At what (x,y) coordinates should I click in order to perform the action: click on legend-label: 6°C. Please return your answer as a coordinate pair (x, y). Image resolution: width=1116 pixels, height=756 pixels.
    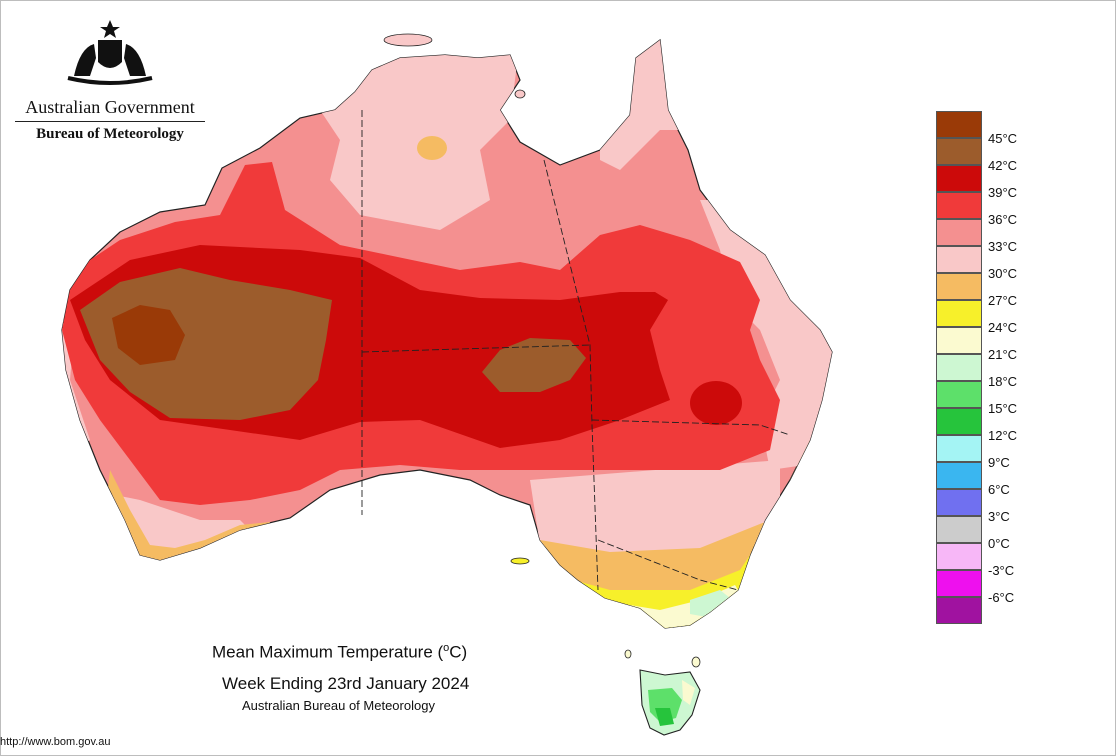
    Looking at the image, I should click on (999, 489).